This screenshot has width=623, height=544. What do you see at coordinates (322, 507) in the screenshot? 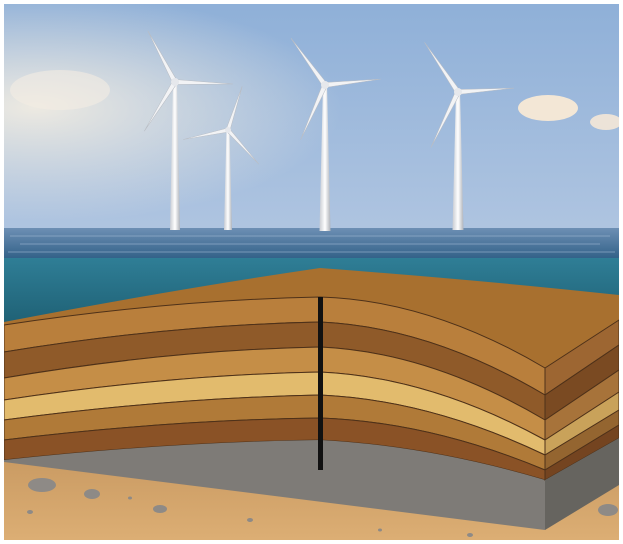
I see `rocks` at bounding box center [322, 507].